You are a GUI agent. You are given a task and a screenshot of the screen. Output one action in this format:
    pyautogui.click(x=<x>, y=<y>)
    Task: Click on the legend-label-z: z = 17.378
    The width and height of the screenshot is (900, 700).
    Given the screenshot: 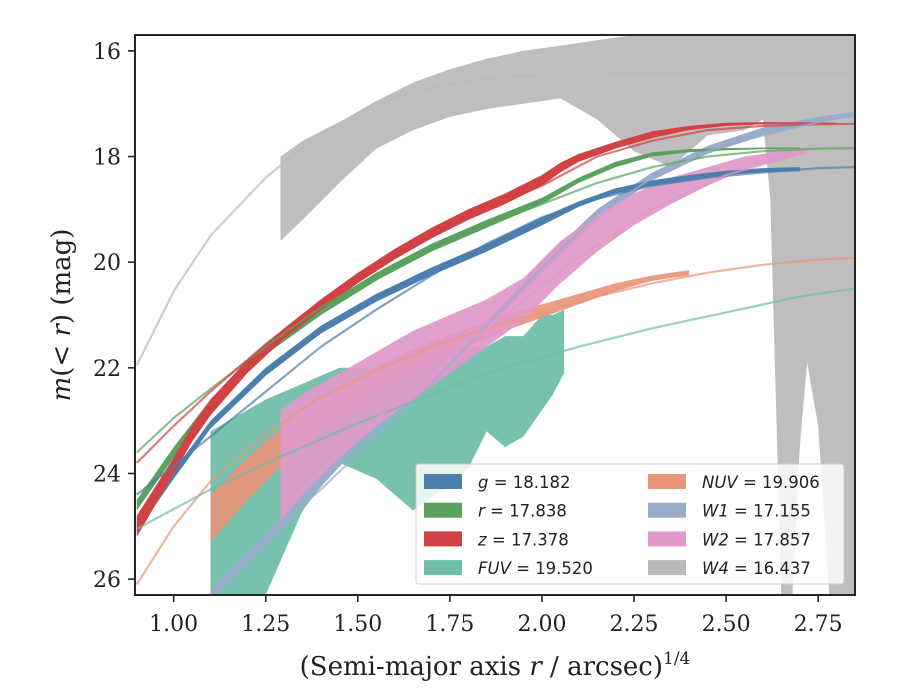 What is the action you would take?
    pyautogui.click(x=523, y=539)
    